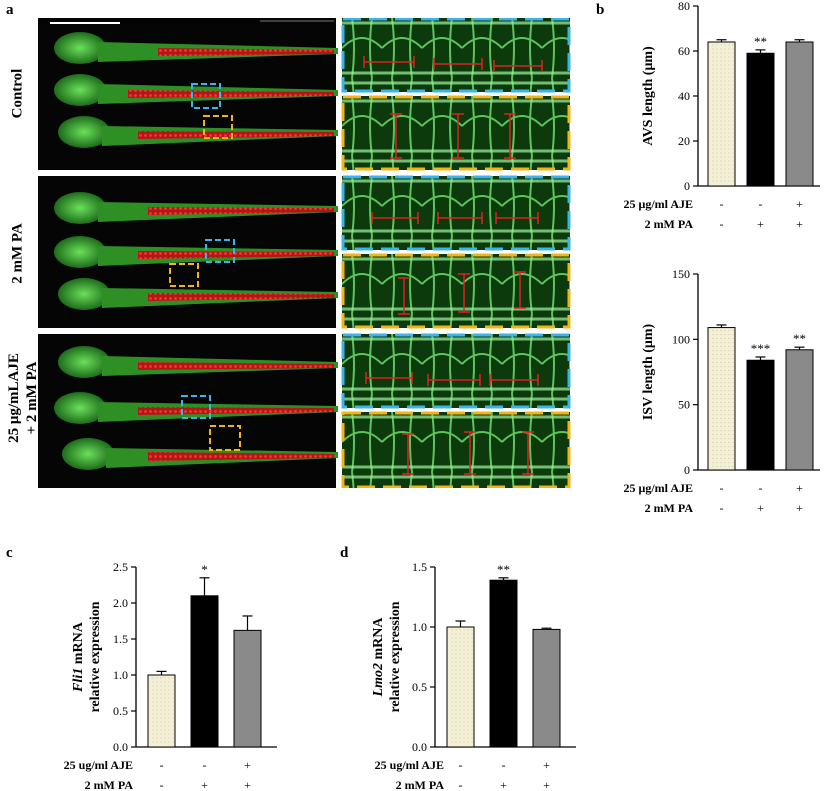  Describe the element at coordinates (395, 656) in the screenshot. I see `y-axis-label-line2: relative expression` at that location.